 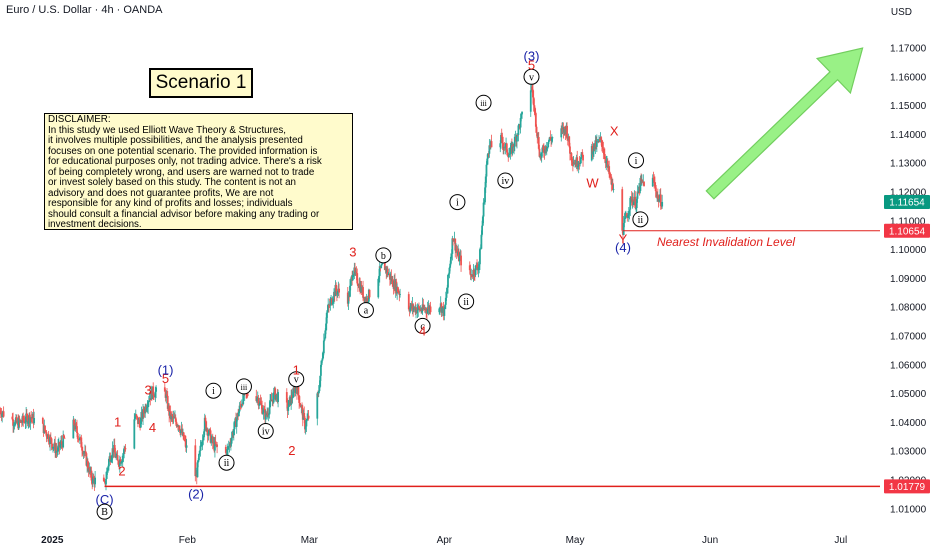 What do you see at coordinates (352, 251) in the screenshot?
I see `wave-label: 3` at bounding box center [352, 251].